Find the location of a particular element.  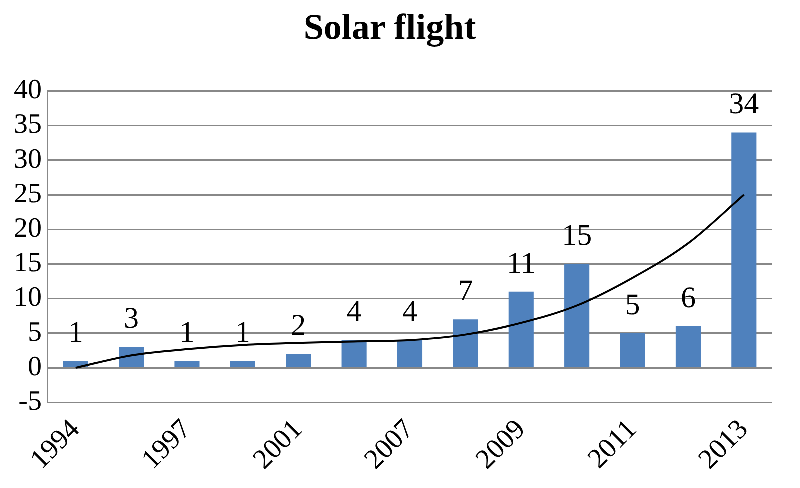

y-tick-label: 5 is located at coordinates (35, 332).